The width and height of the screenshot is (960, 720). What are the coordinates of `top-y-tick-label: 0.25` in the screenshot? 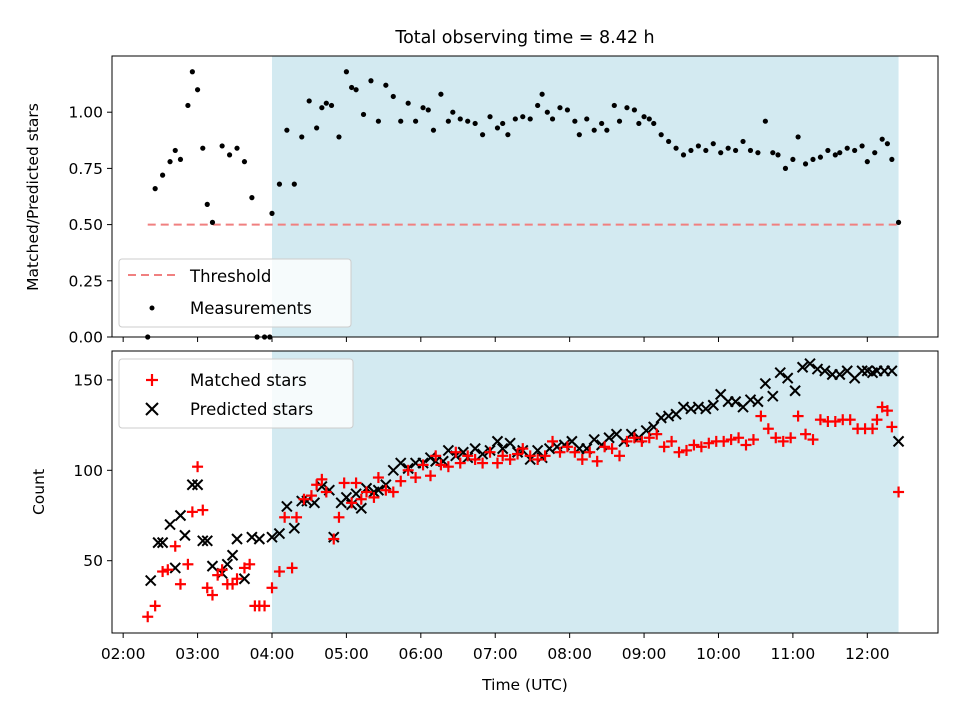 It's located at (85, 281).